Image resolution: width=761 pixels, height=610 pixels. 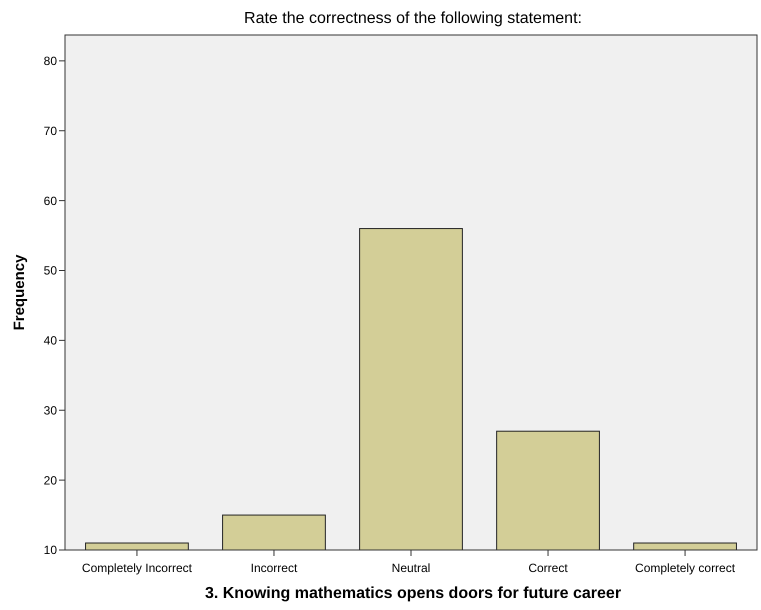 What do you see at coordinates (685, 568) in the screenshot?
I see `x-tick-label: Completely correct` at bounding box center [685, 568].